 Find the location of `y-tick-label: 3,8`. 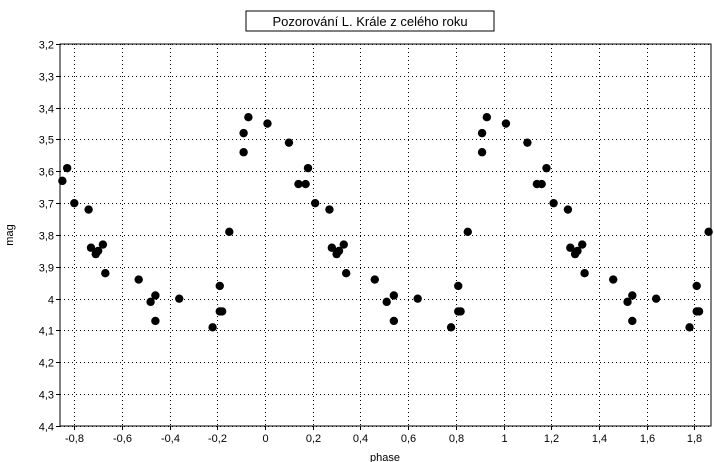

y-tick-label: 3,8 is located at coordinates (46, 237).